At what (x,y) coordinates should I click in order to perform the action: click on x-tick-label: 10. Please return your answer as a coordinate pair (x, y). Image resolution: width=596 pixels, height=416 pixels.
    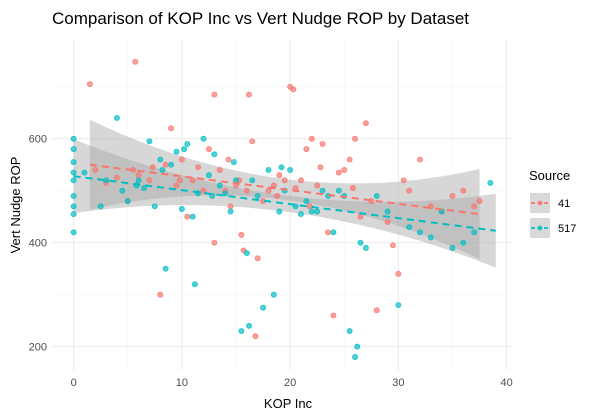
    Looking at the image, I should click on (182, 383).